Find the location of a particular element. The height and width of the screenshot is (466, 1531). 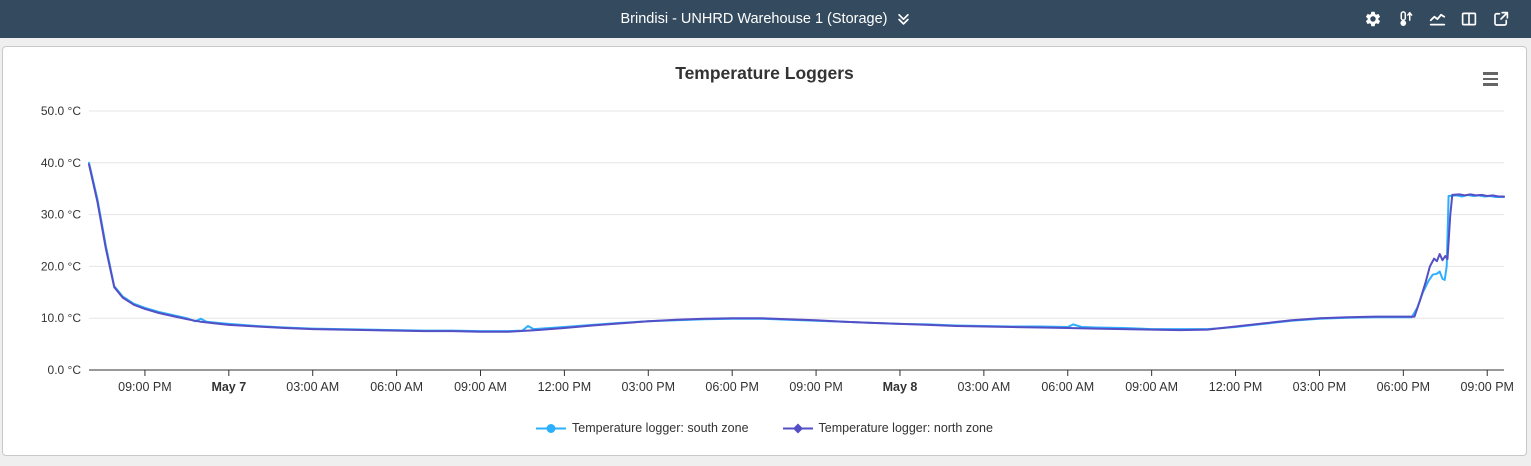

chart-title: Temperature Loggers is located at coordinates (764, 73).